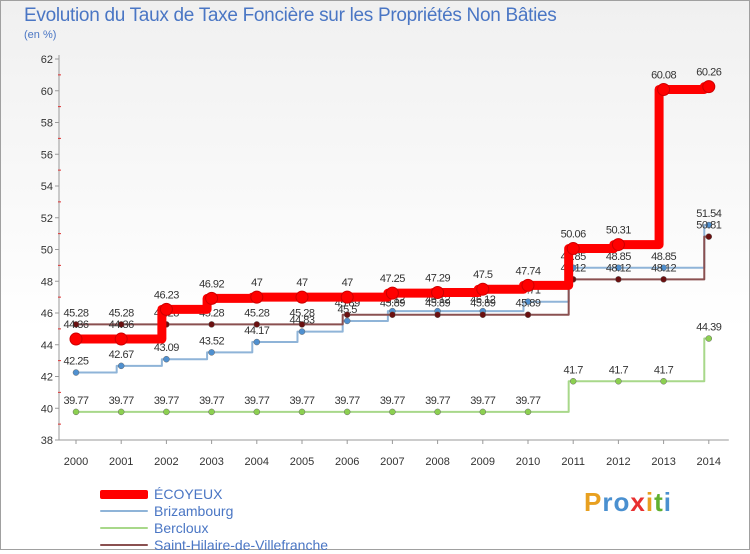 The height and width of the screenshot is (554, 750). I want to click on logo-letter: r, so click(608, 502).